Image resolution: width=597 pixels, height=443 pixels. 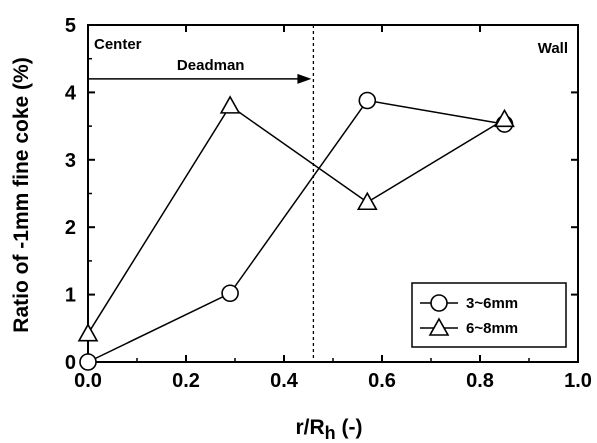 I want to click on y-tick-label: 1, so click(x=70, y=296).